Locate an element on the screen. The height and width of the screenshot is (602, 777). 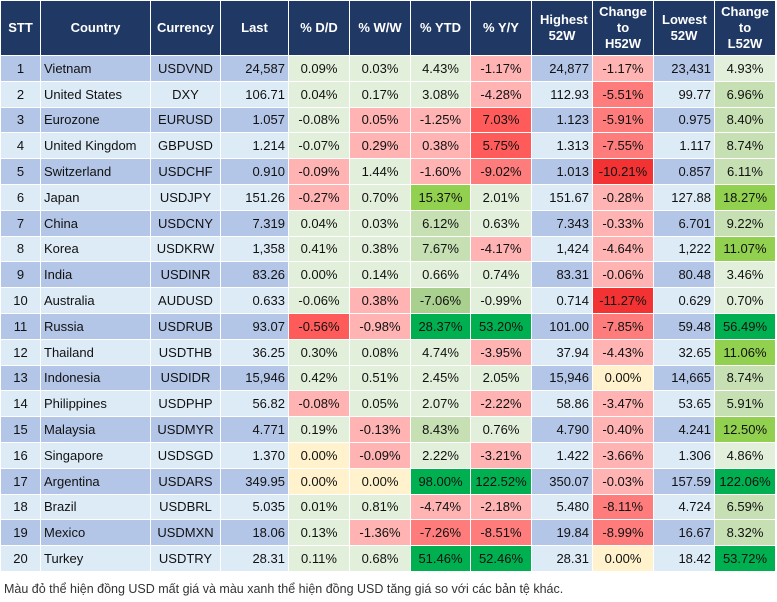
cell-pct-yy: -4.17% is located at coordinates (501, 249).